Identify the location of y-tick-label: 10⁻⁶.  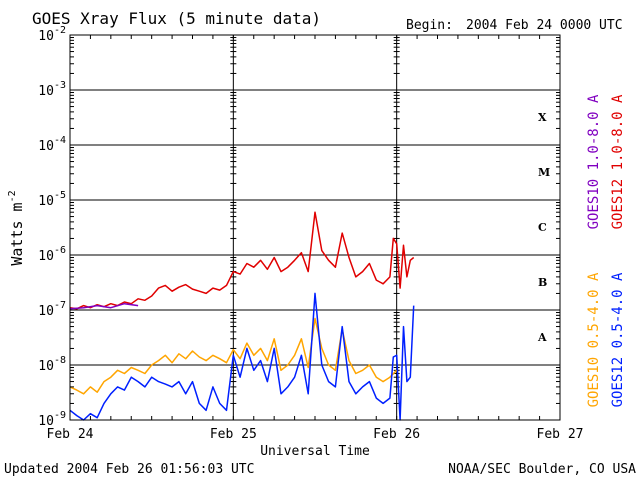
(52, 254).